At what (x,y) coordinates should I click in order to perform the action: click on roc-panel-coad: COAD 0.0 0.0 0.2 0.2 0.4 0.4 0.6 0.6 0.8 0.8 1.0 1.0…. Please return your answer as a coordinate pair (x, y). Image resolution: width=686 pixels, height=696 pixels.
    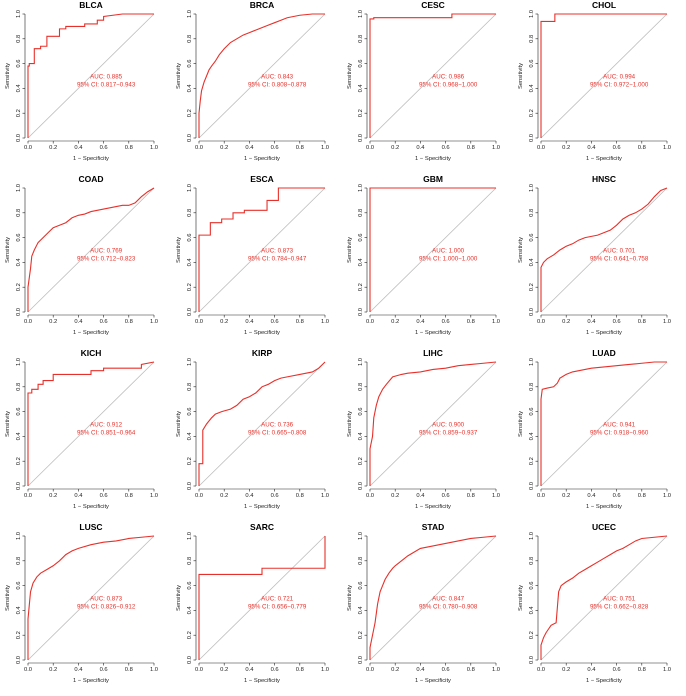
    Looking at the image, I should click on (87, 261).